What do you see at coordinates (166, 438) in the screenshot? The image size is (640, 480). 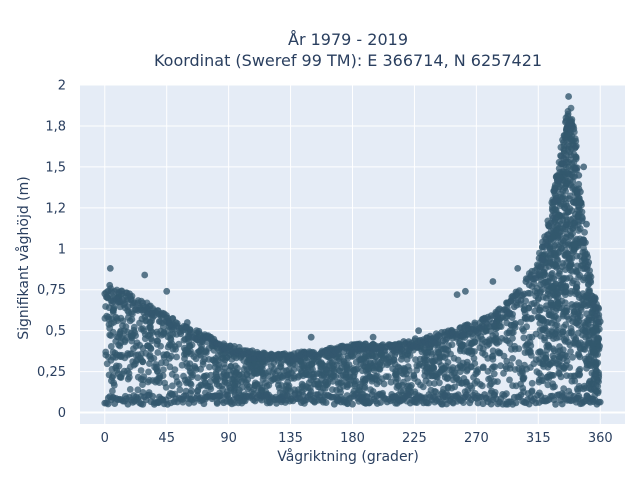 I see `x-tick-label: 45` at bounding box center [166, 438].